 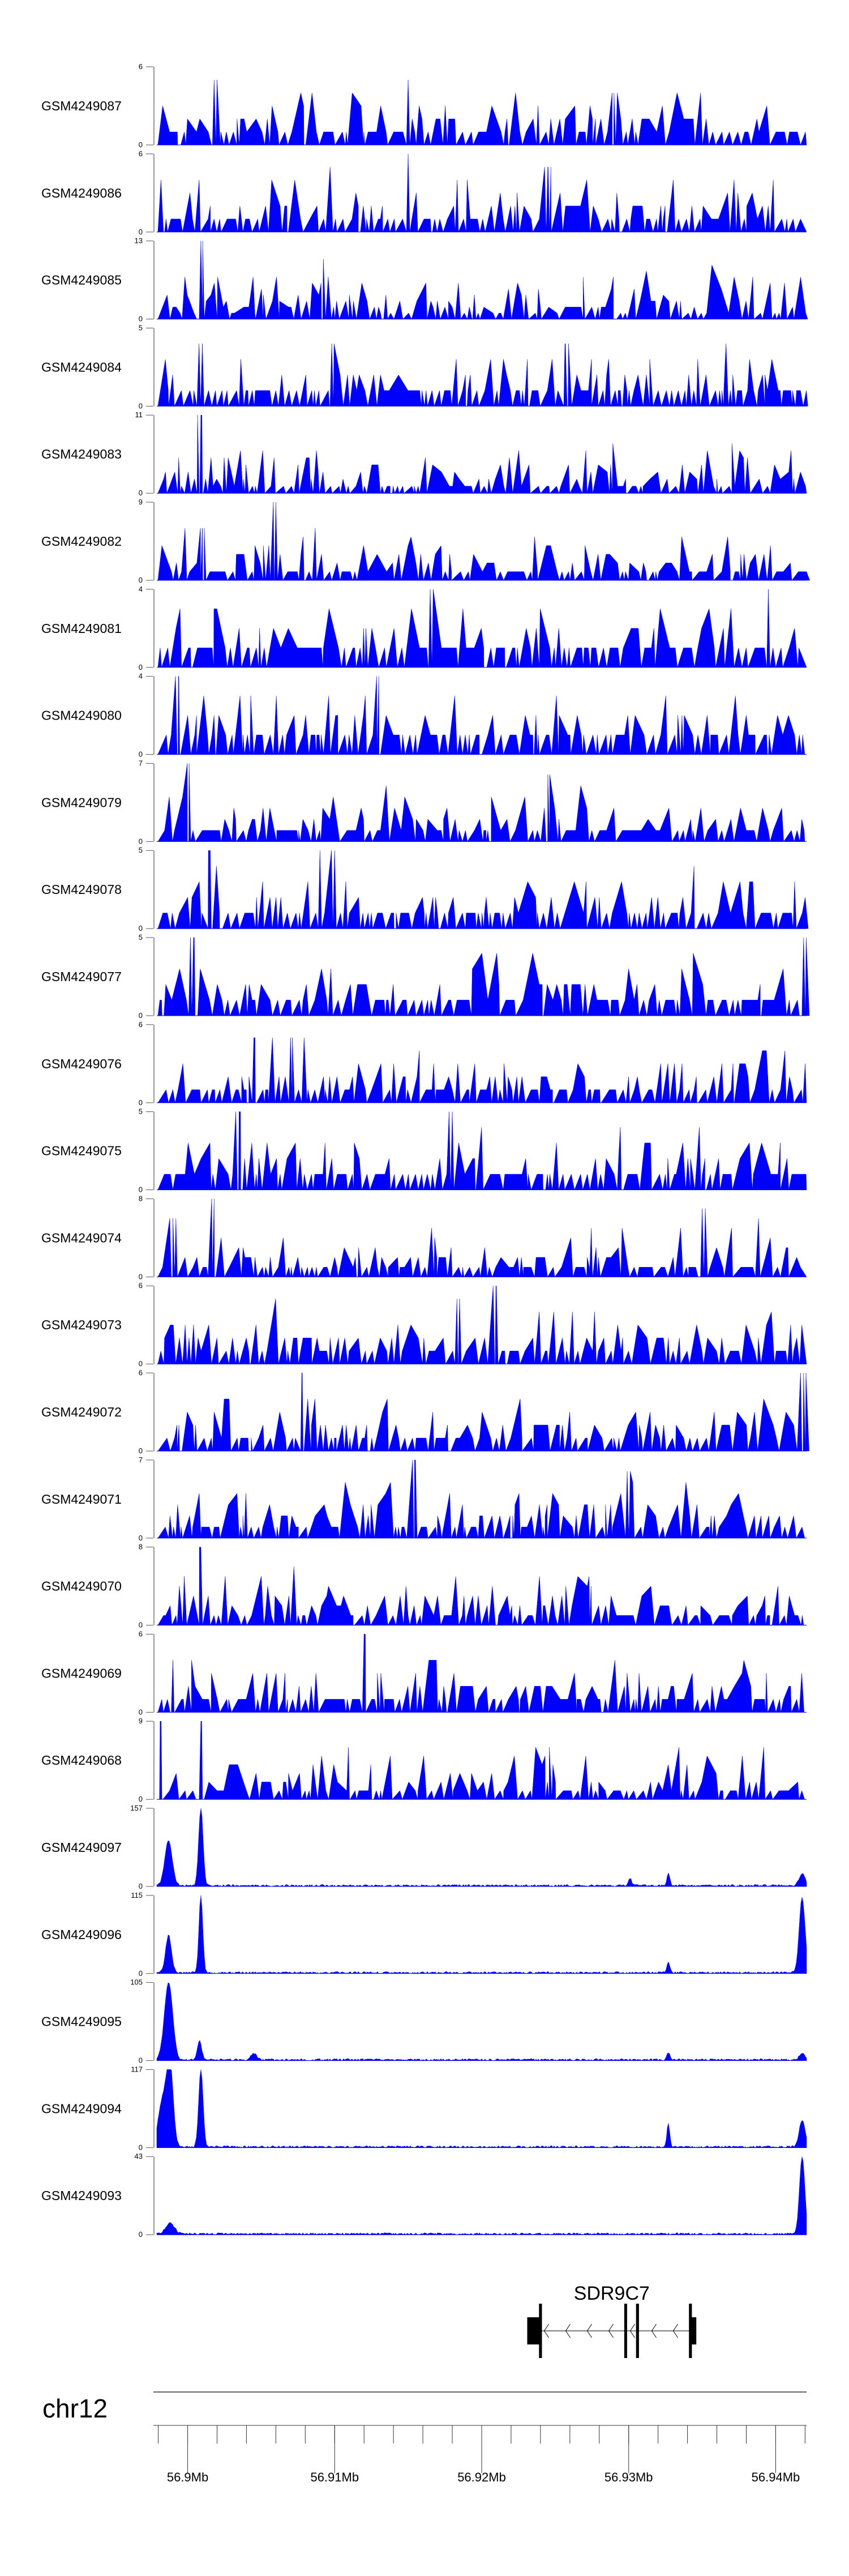 I want to click on gene-label: SDR9C7, so click(x=612, y=2293).